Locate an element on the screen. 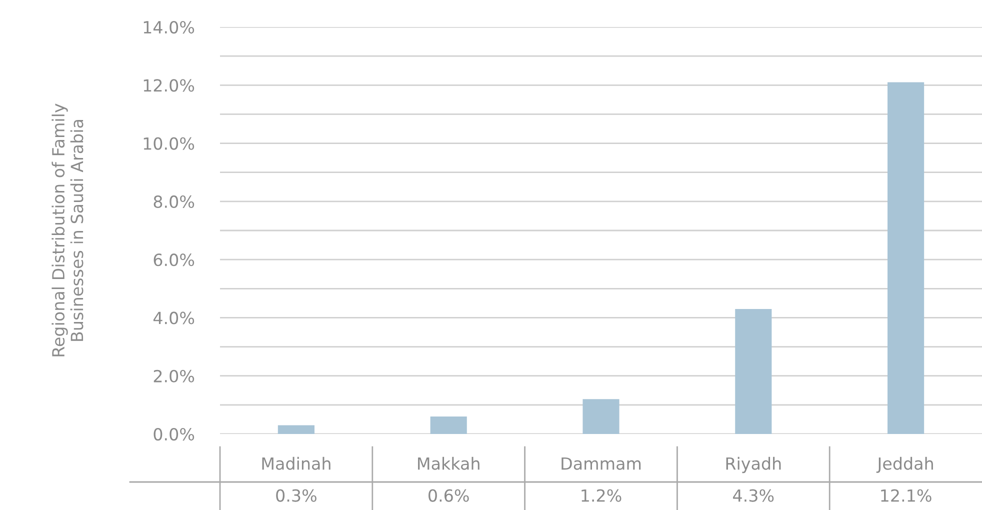 The width and height of the screenshot is (982, 510). data-label: 1.2% is located at coordinates (602, 495).